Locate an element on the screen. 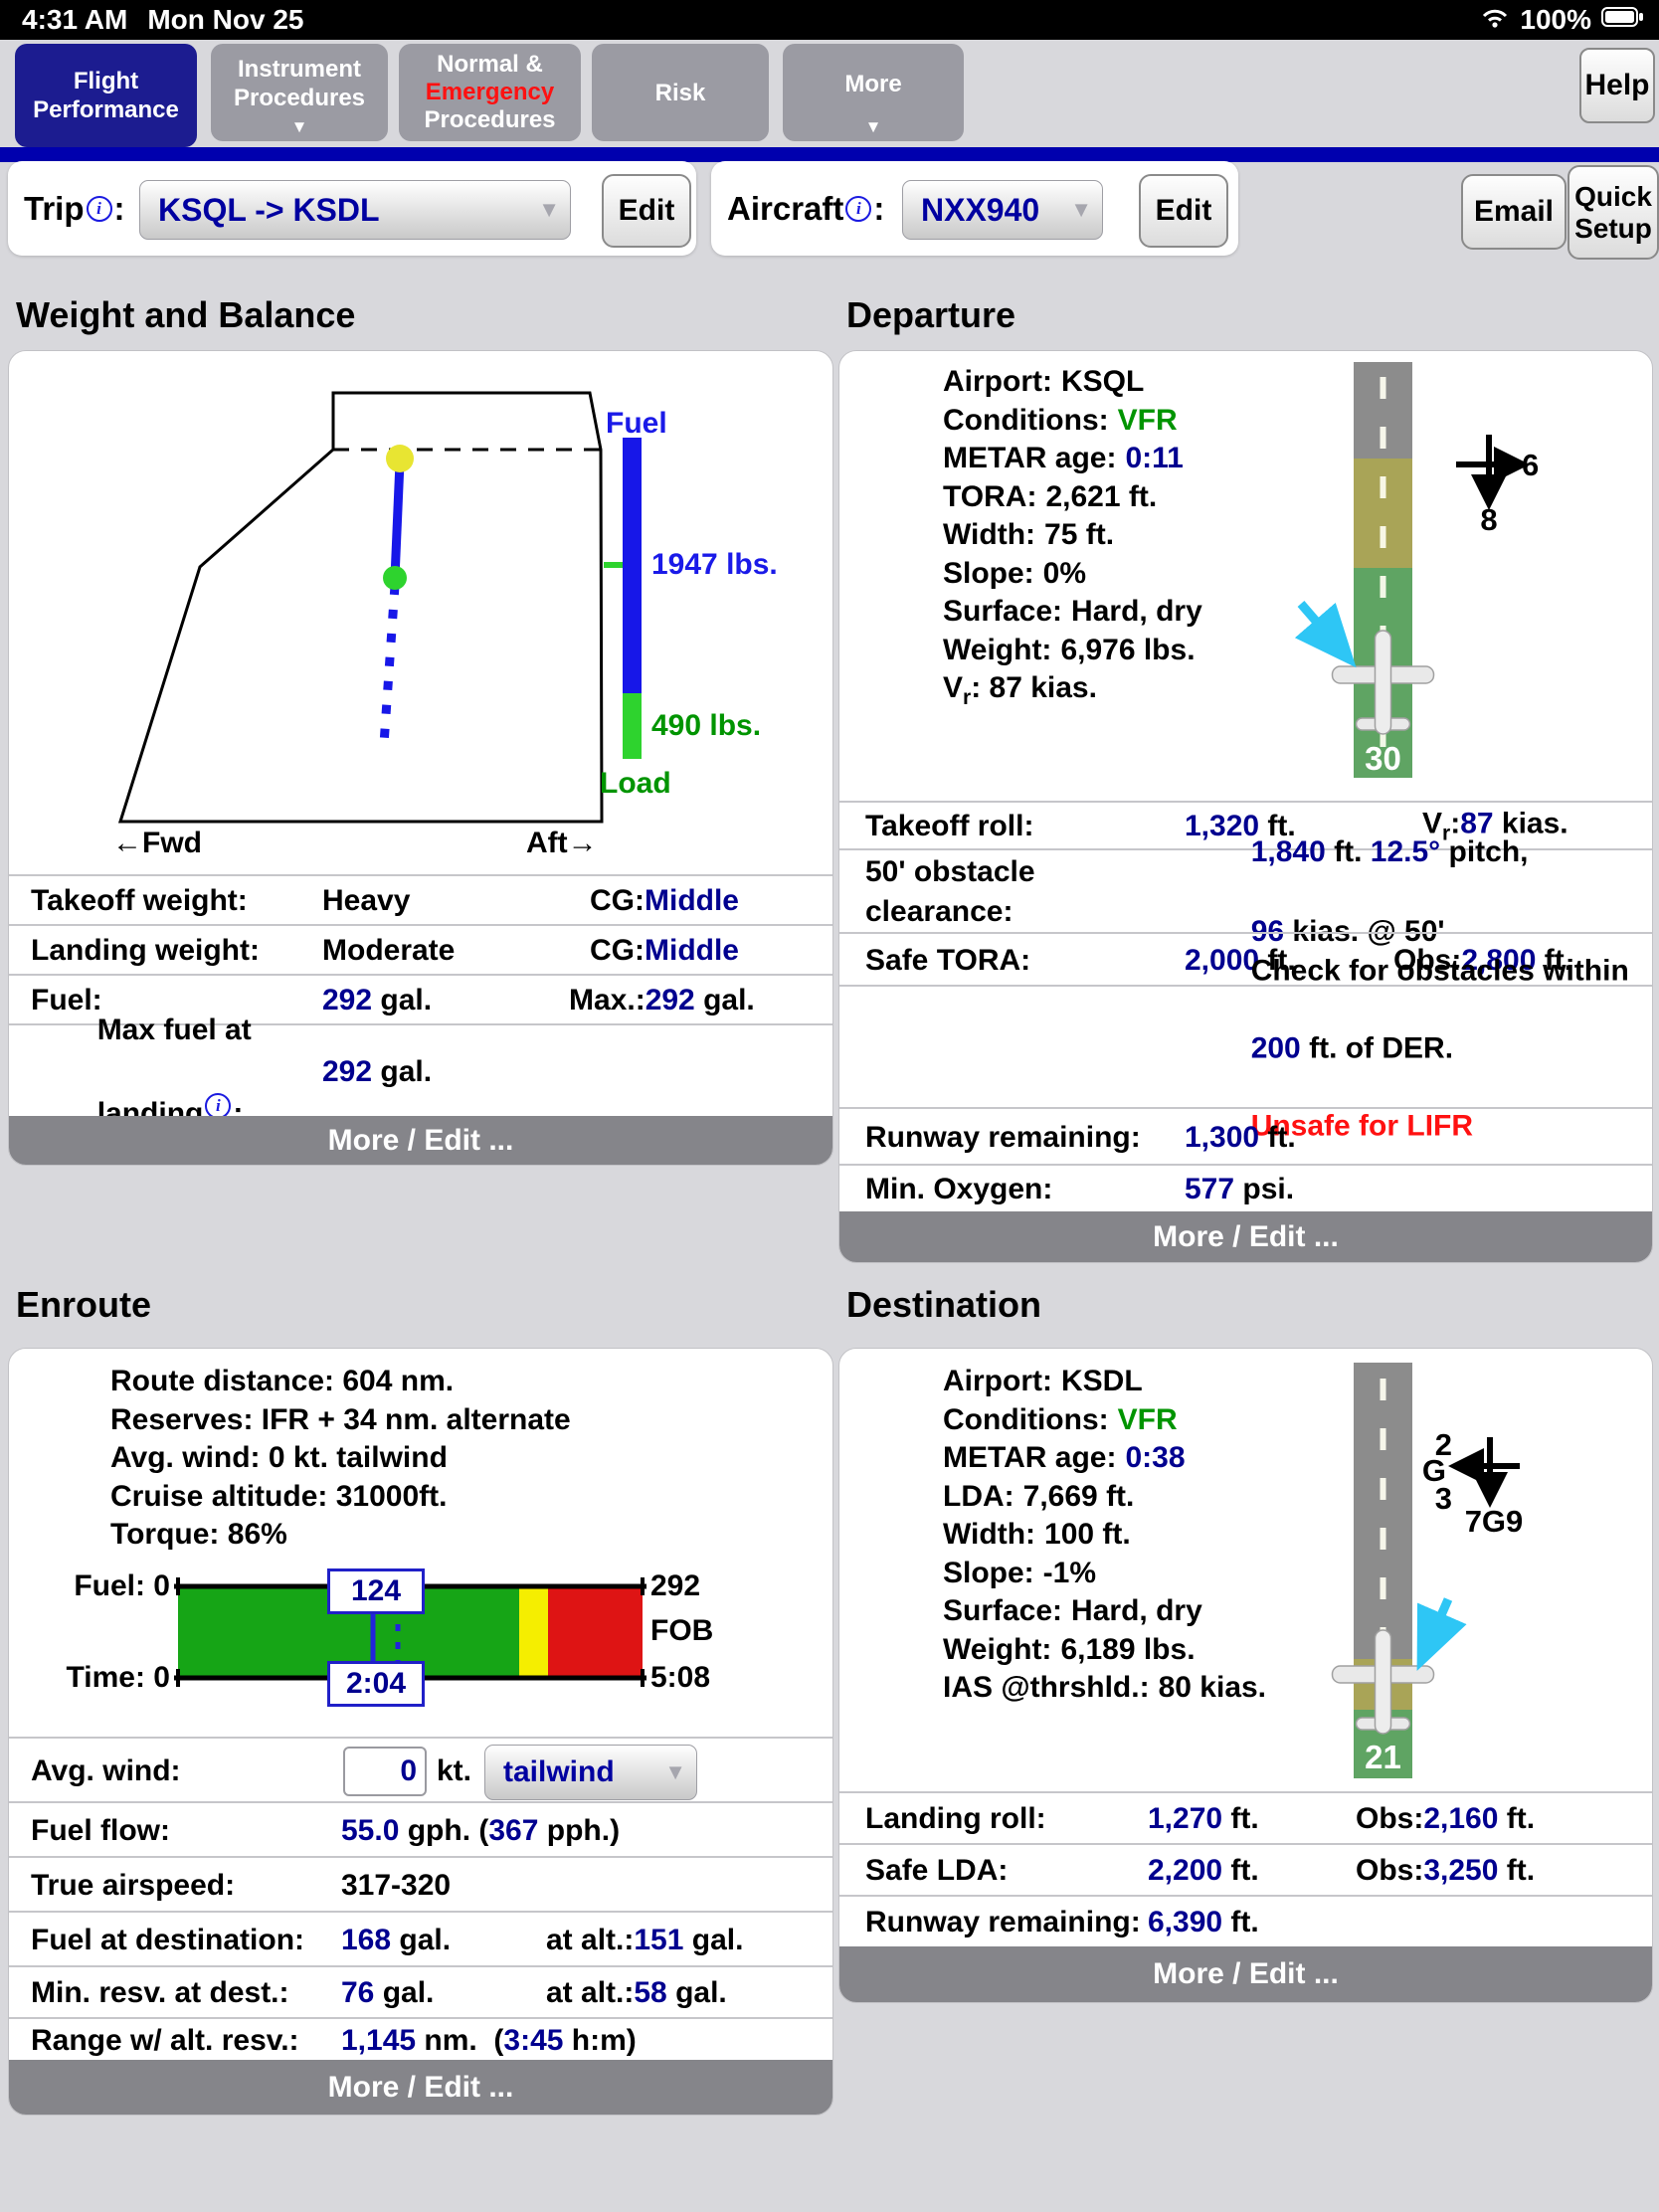 The width and height of the screenshot is (1659, 2212). row-value: 2,200 ft. is located at coordinates (1203, 1870).